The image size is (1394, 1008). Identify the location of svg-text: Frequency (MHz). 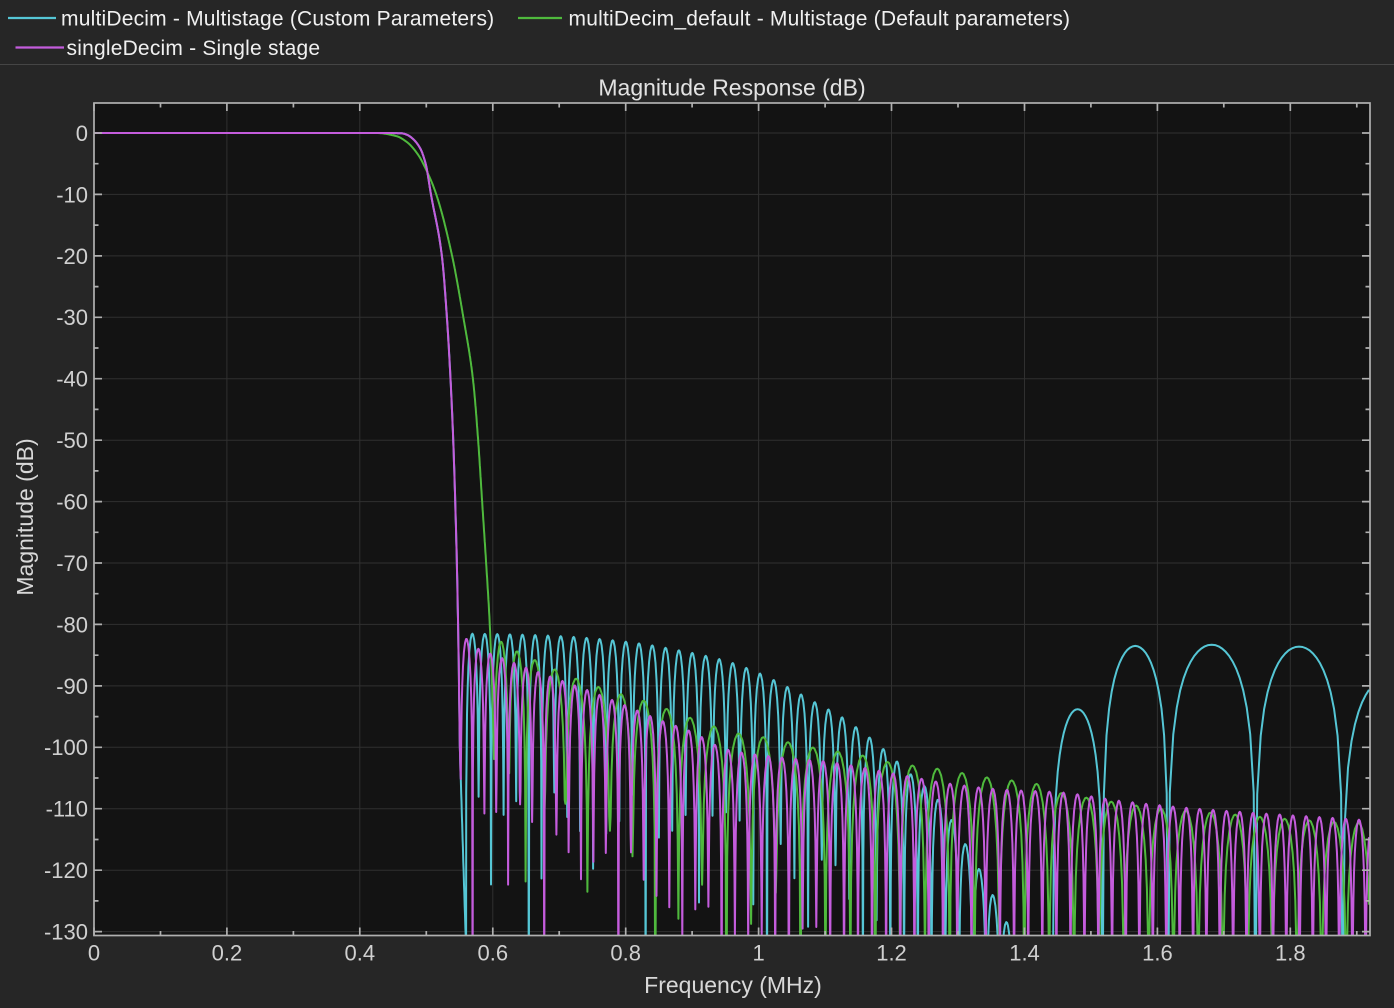
(733, 985).